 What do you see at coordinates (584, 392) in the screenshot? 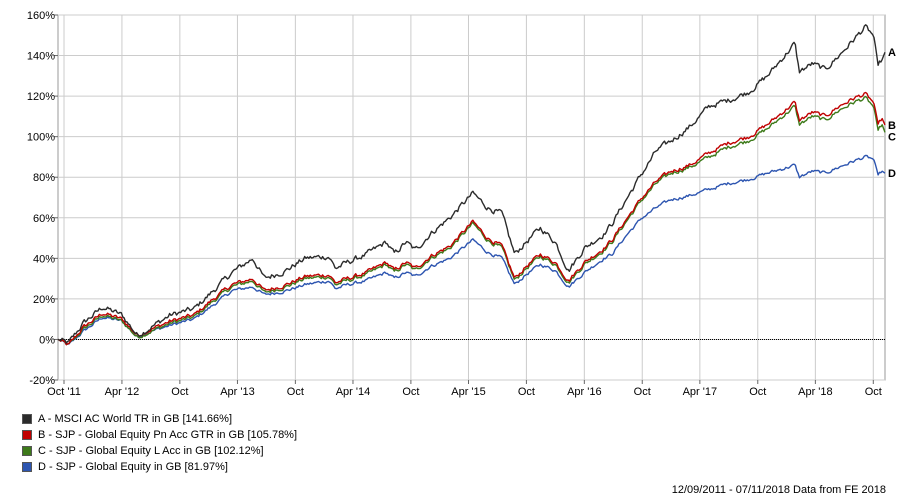
I see `x-tick-label: Apr '16` at bounding box center [584, 392].